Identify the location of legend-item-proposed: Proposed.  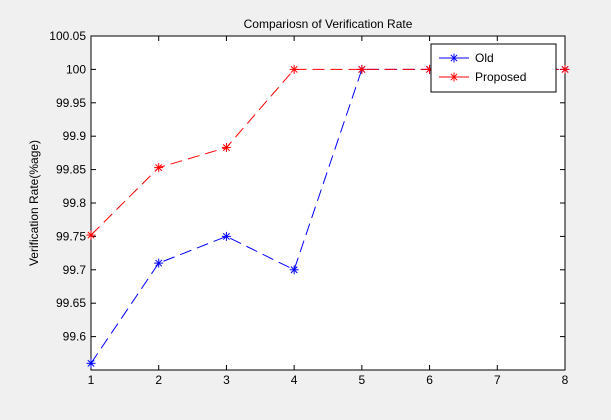
(482, 77).